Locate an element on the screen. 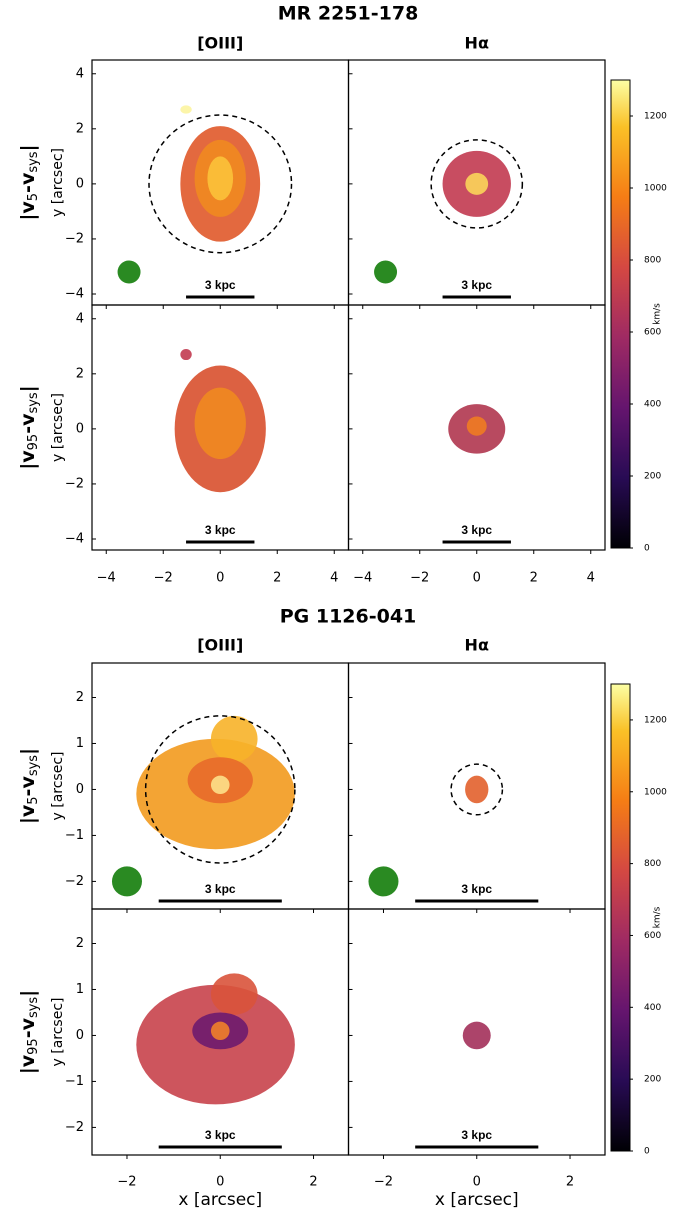 The height and width of the screenshot is (1214, 694). row-label: |v95-vsys| is located at coordinates (29, 1032).